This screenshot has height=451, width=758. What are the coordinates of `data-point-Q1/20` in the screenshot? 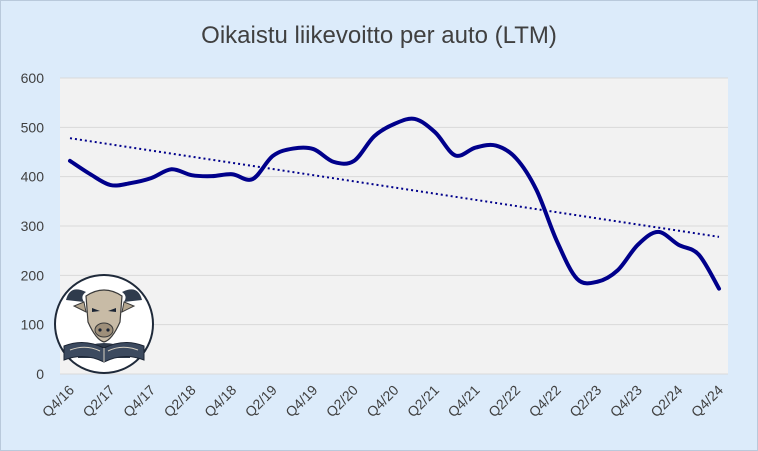 It's located at (334, 162).